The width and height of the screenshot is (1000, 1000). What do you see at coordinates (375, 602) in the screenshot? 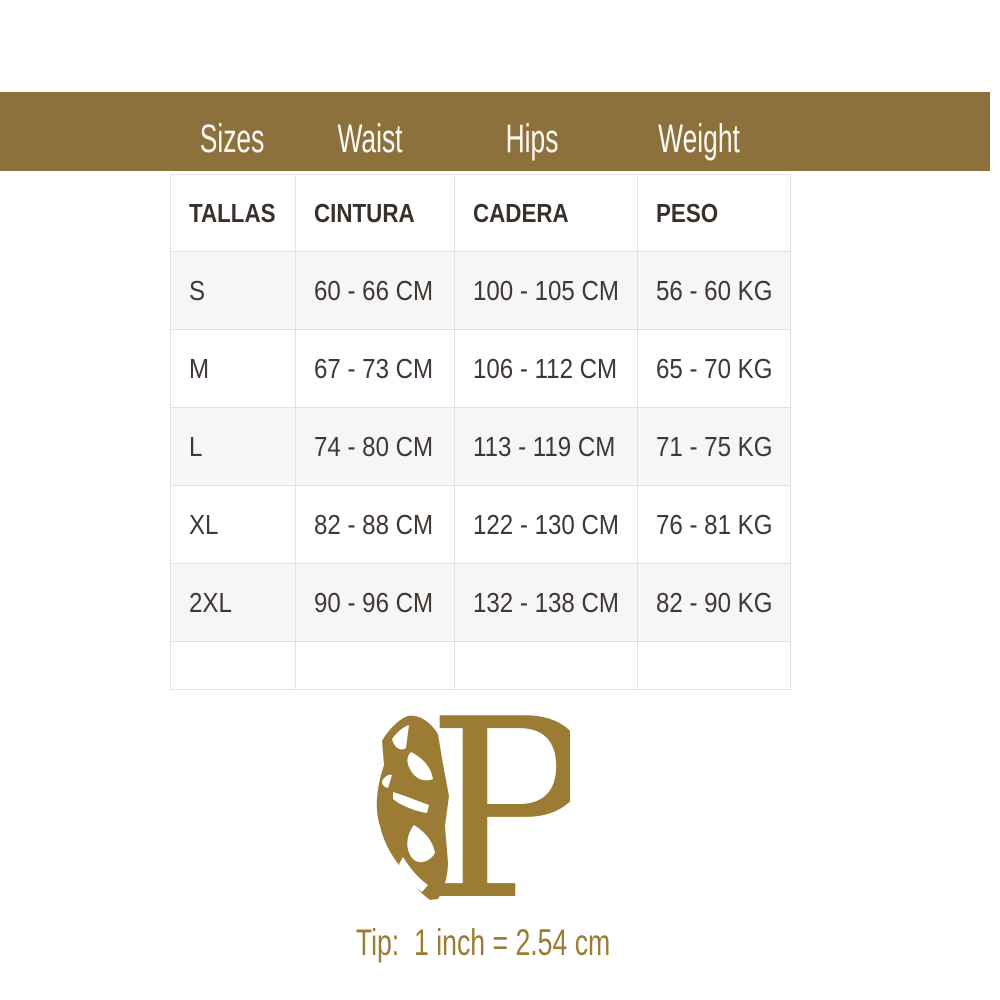
I see `cell-waist: 90 - 96 CM` at bounding box center [375, 602].